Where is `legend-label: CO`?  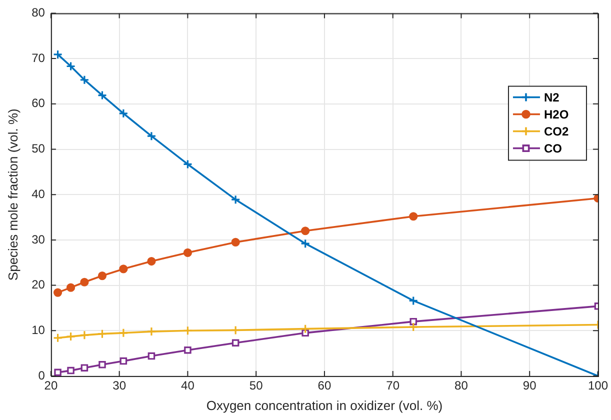
legend-label: CO is located at coordinates (553, 149).